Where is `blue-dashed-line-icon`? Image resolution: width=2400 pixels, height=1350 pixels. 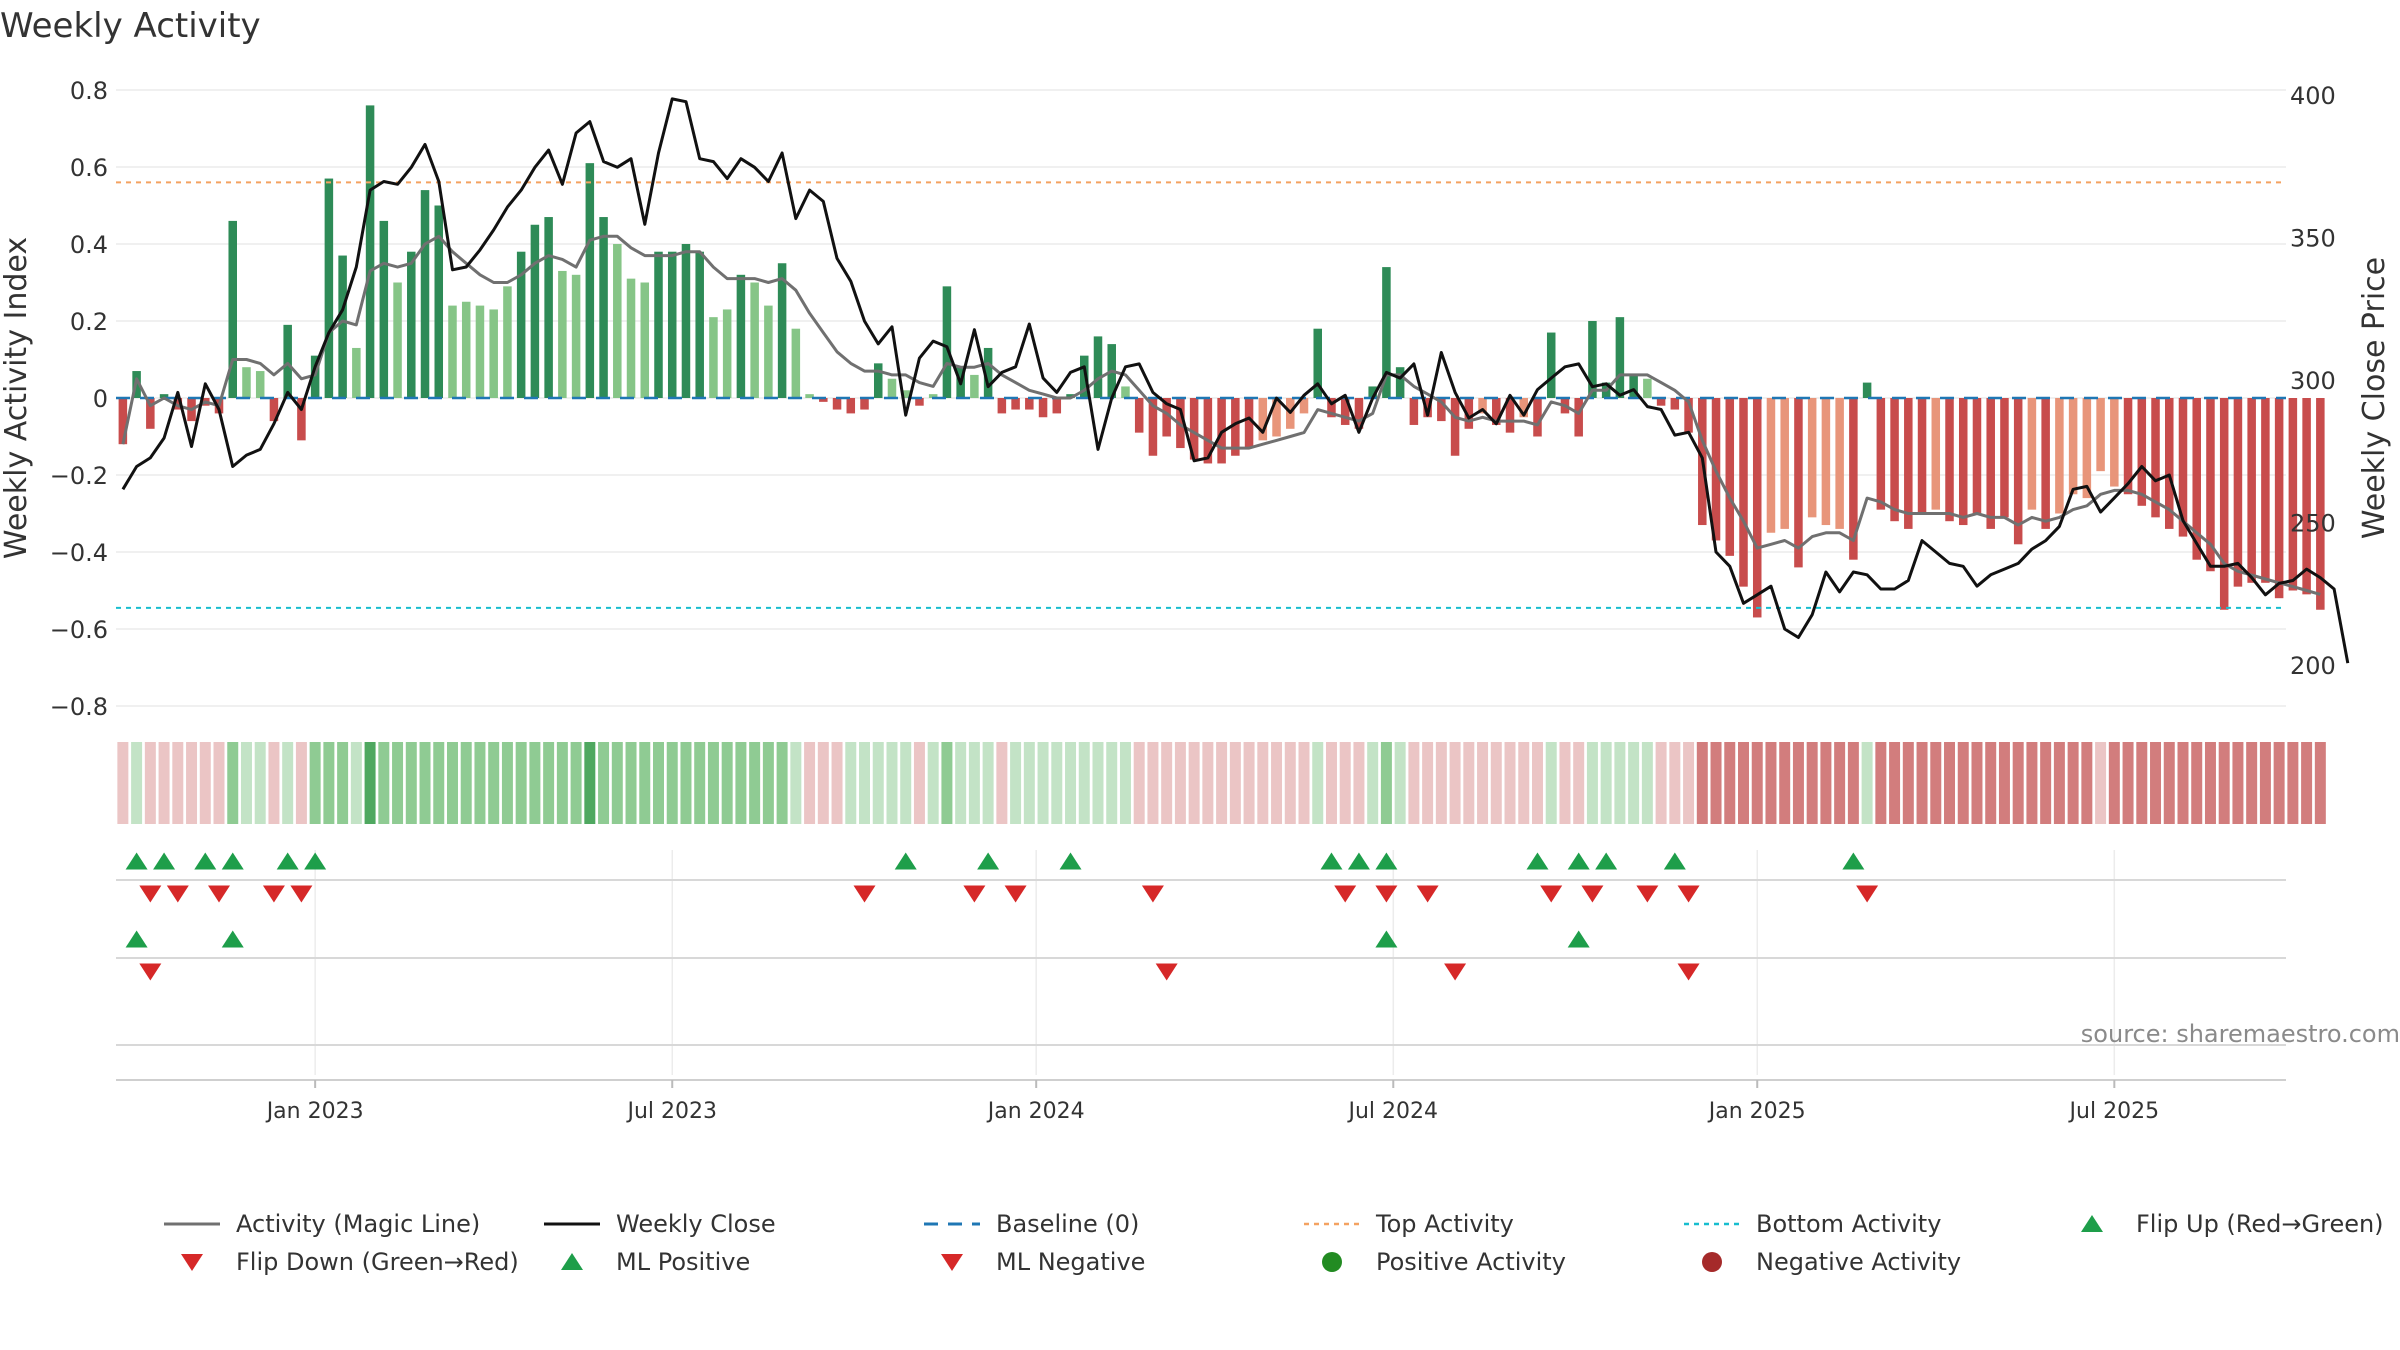 blue-dashed-line-icon is located at coordinates (952, 1224).